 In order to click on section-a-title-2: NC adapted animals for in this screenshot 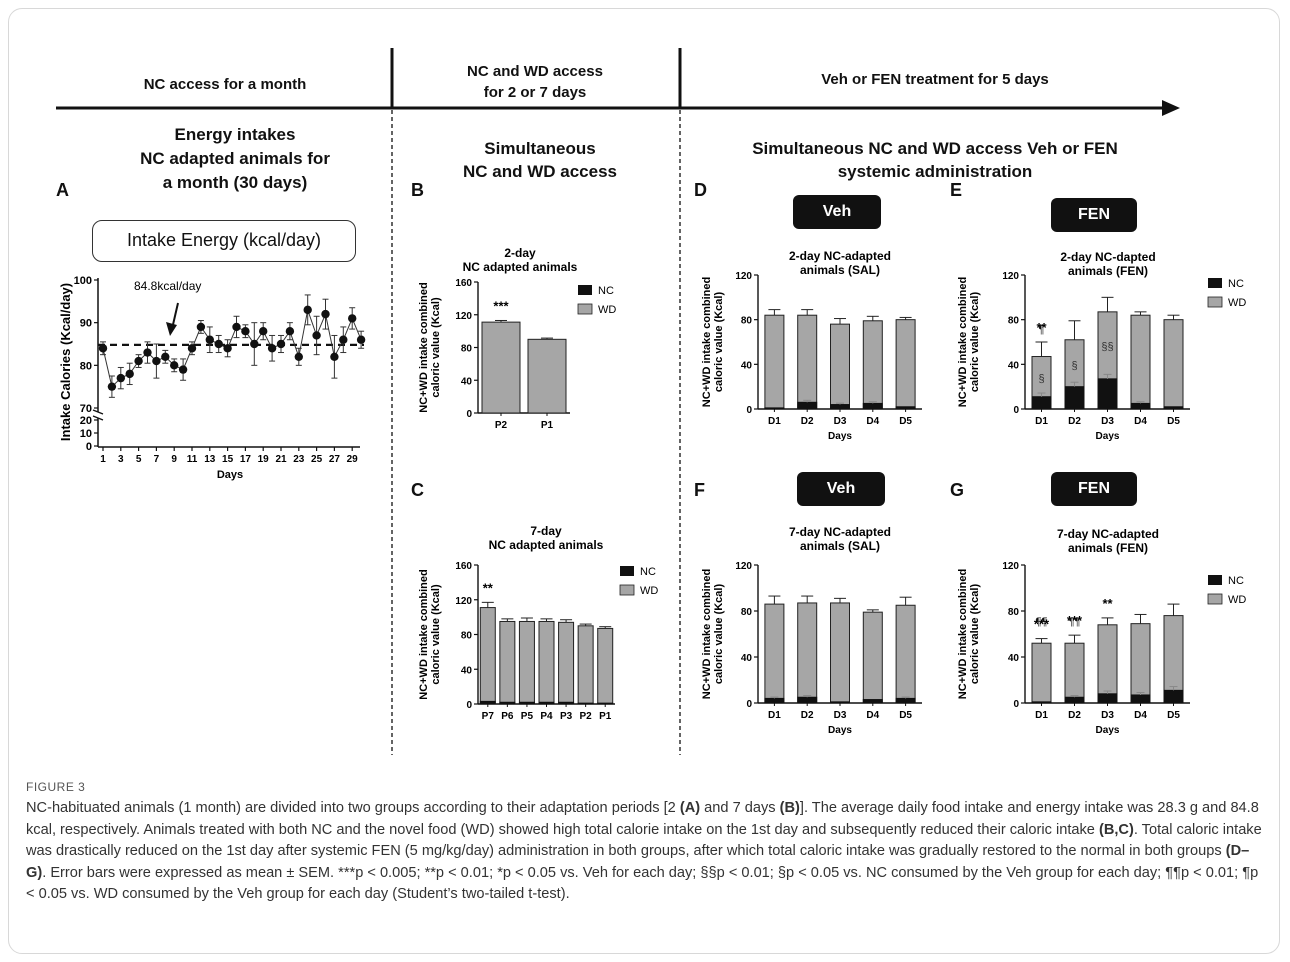, I will do `click(235, 158)`.